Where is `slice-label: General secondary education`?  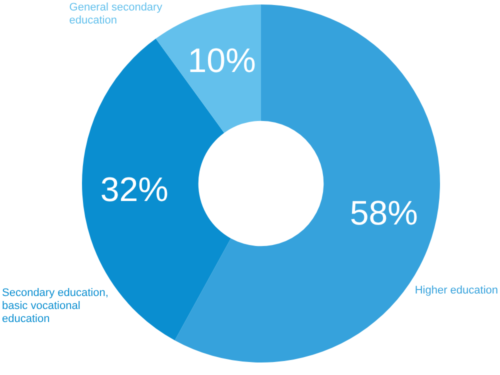 slice-label: General secondary education is located at coordinates (116, 14).